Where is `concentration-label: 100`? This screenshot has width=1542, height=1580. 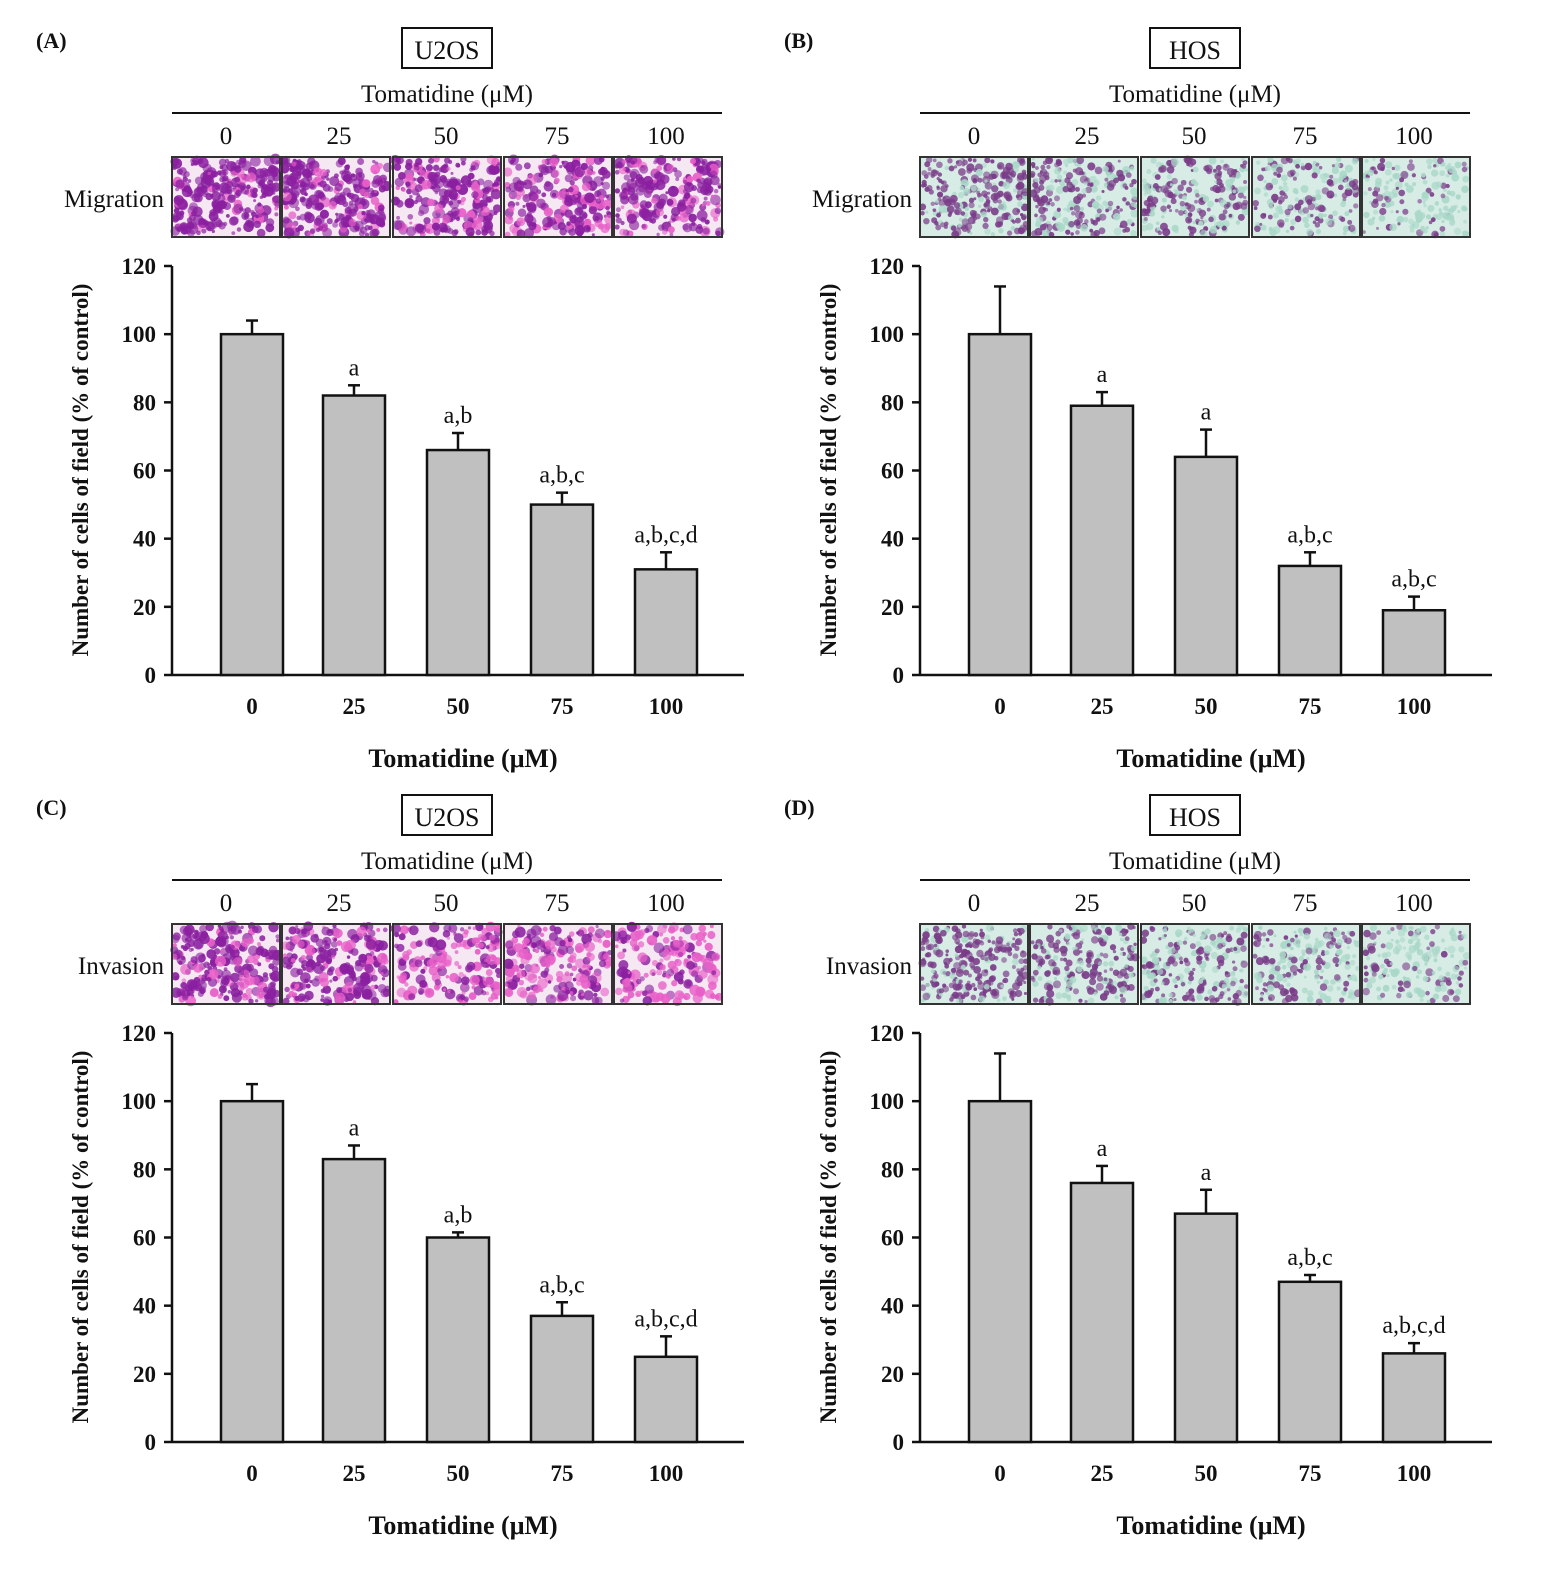 concentration-label: 100 is located at coordinates (666, 903).